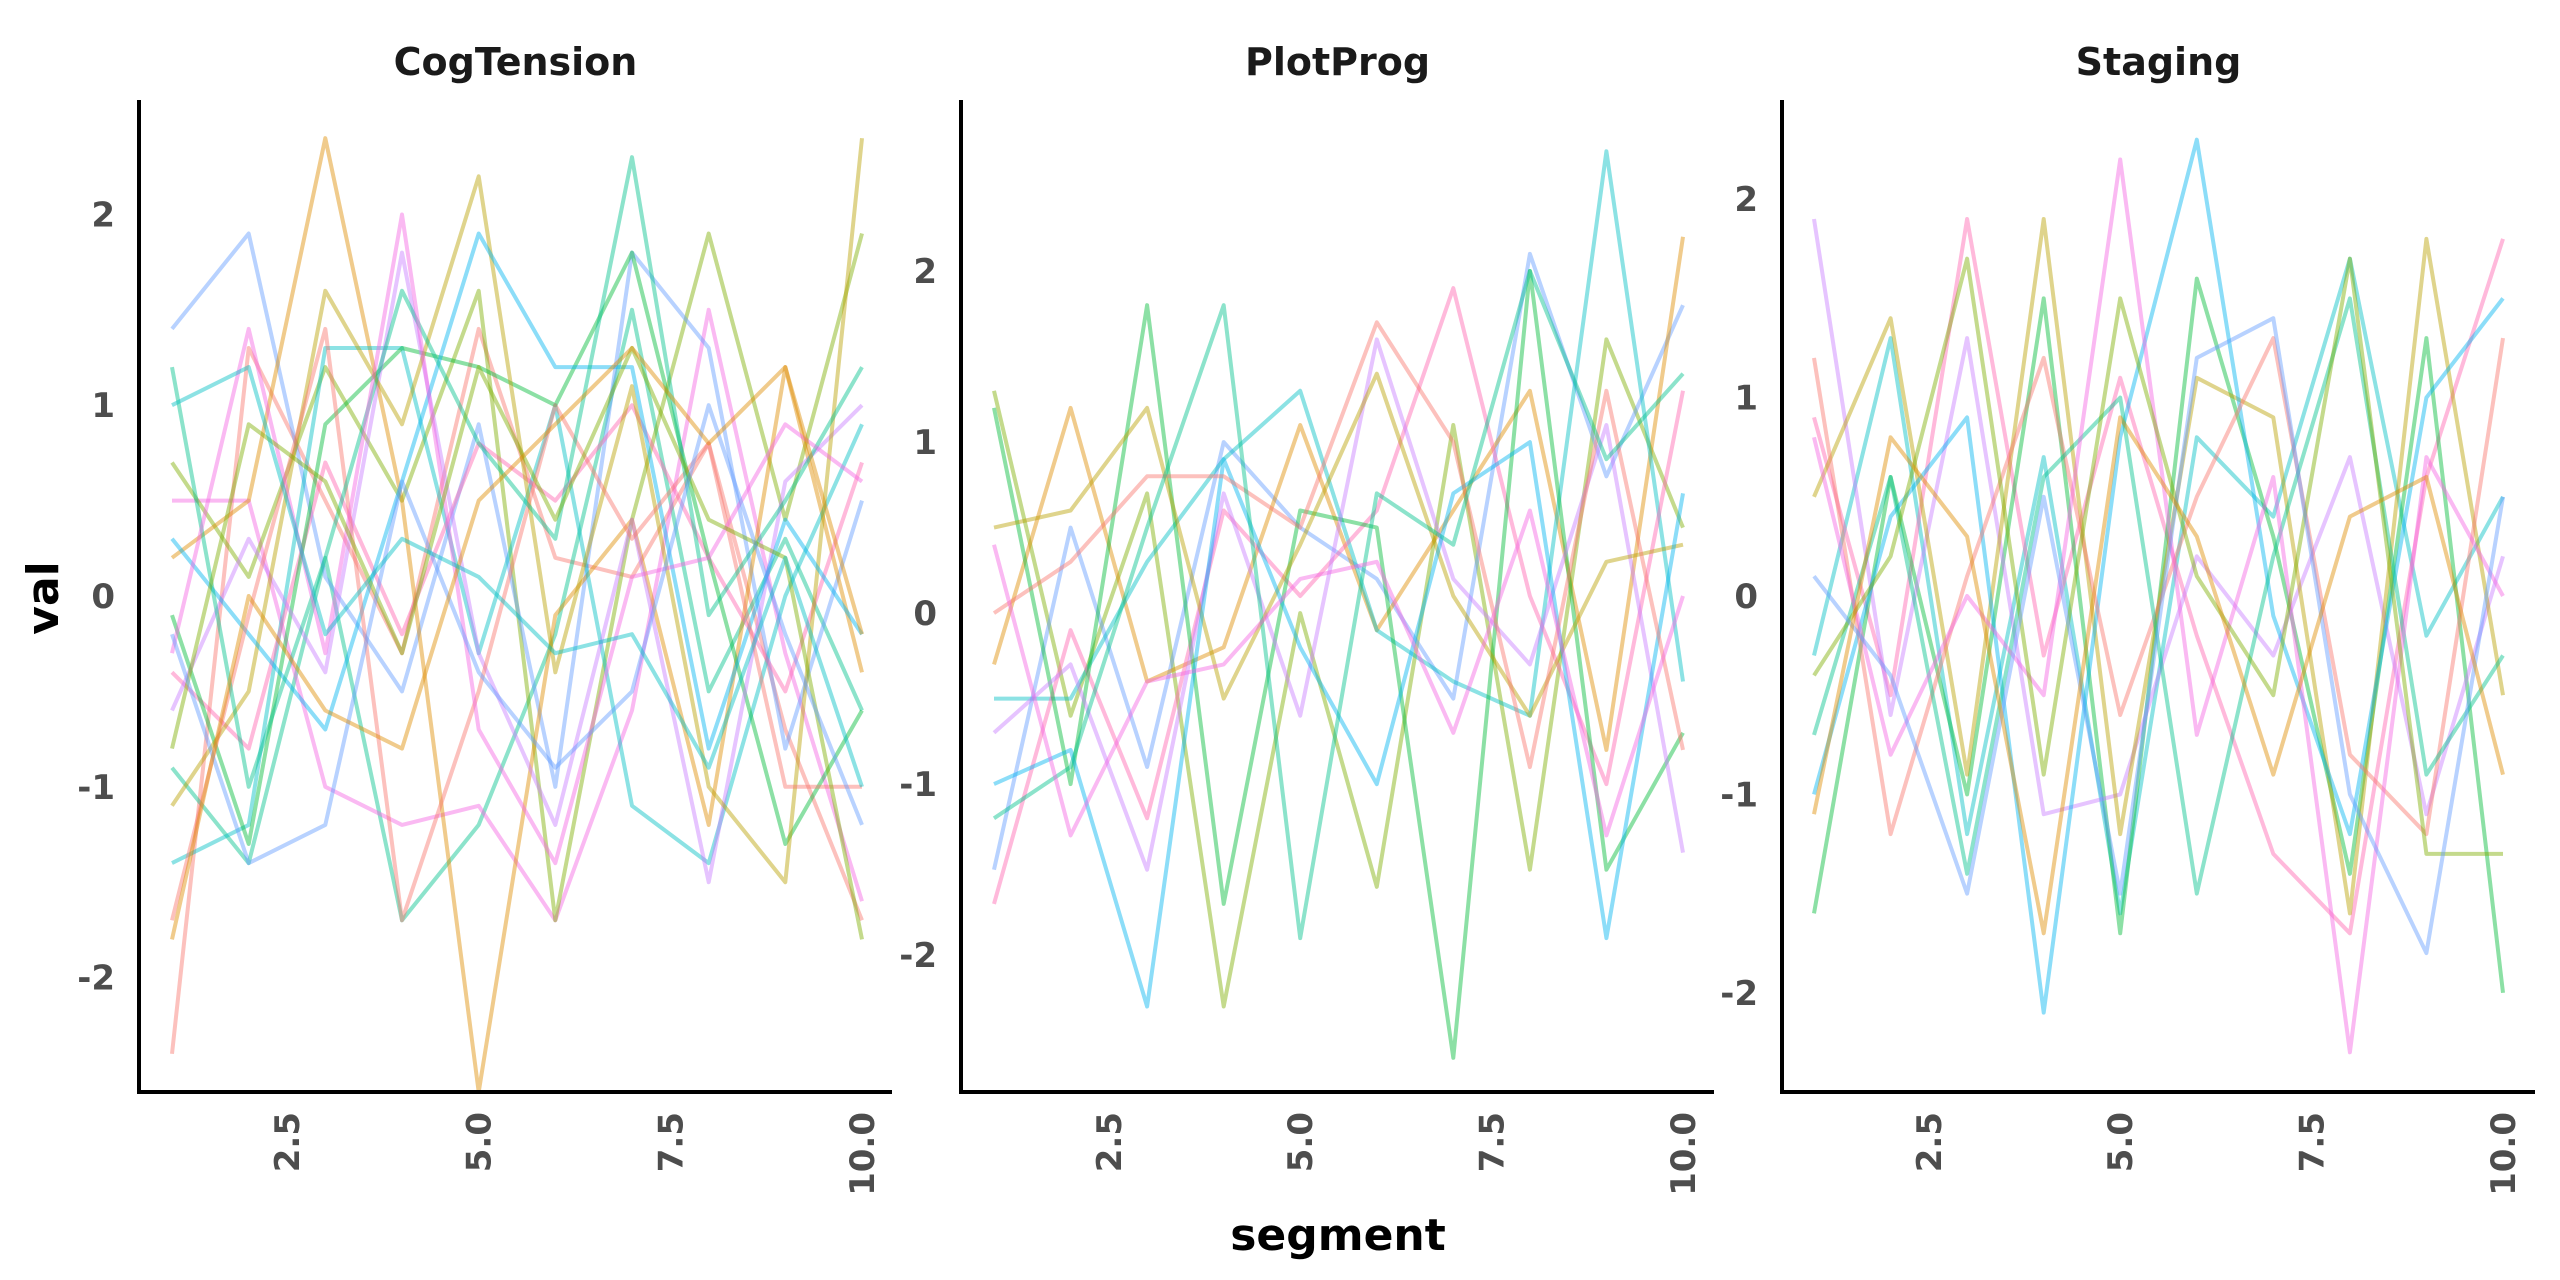 The width and height of the screenshot is (2560, 1280). What do you see at coordinates (1338, 1235) in the screenshot?
I see `x-axis-title: segment` at bounding box center [1338, 1235].